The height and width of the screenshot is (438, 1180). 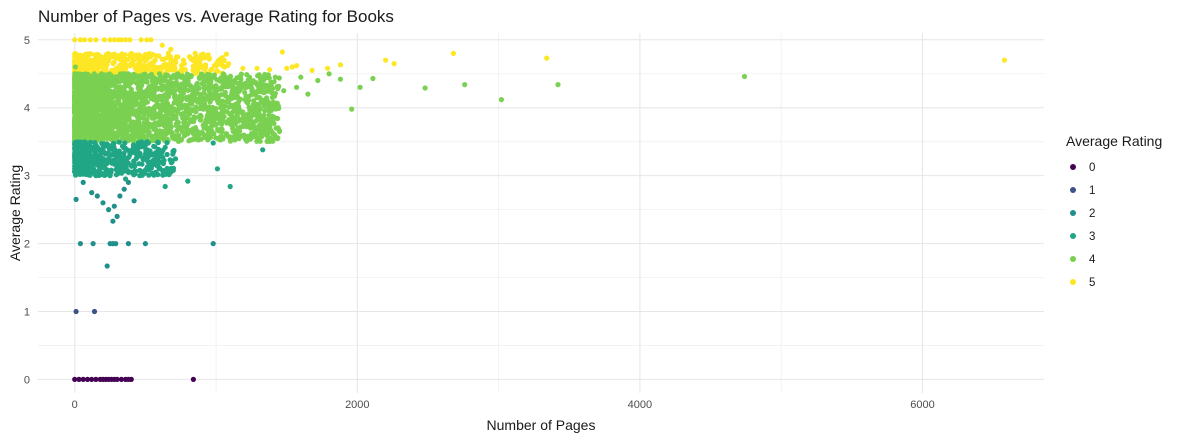 What do you see at coordinates (1083, 225) in the screenshot?
I see `legend-items: 0 1 2 3 4 5` at bounding box center [1083, 225].